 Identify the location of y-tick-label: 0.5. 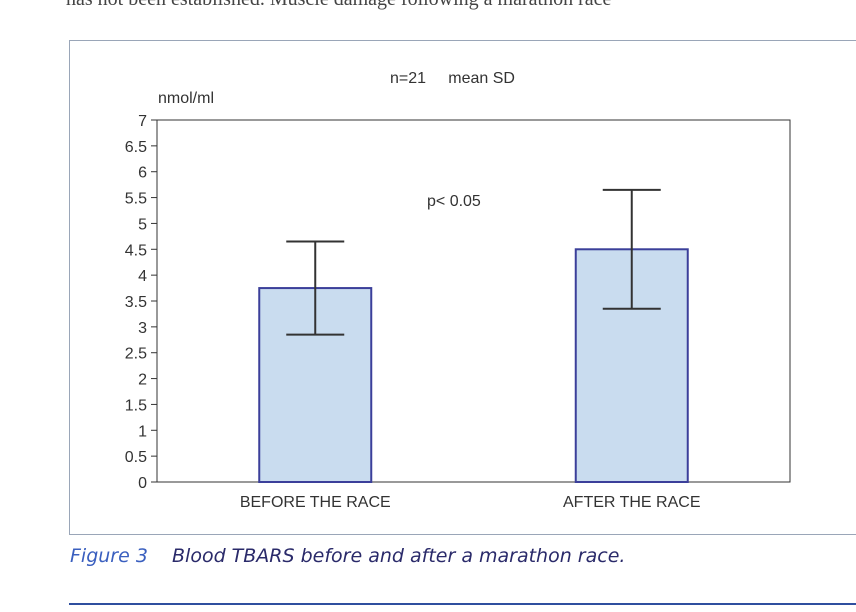
(136, 457).